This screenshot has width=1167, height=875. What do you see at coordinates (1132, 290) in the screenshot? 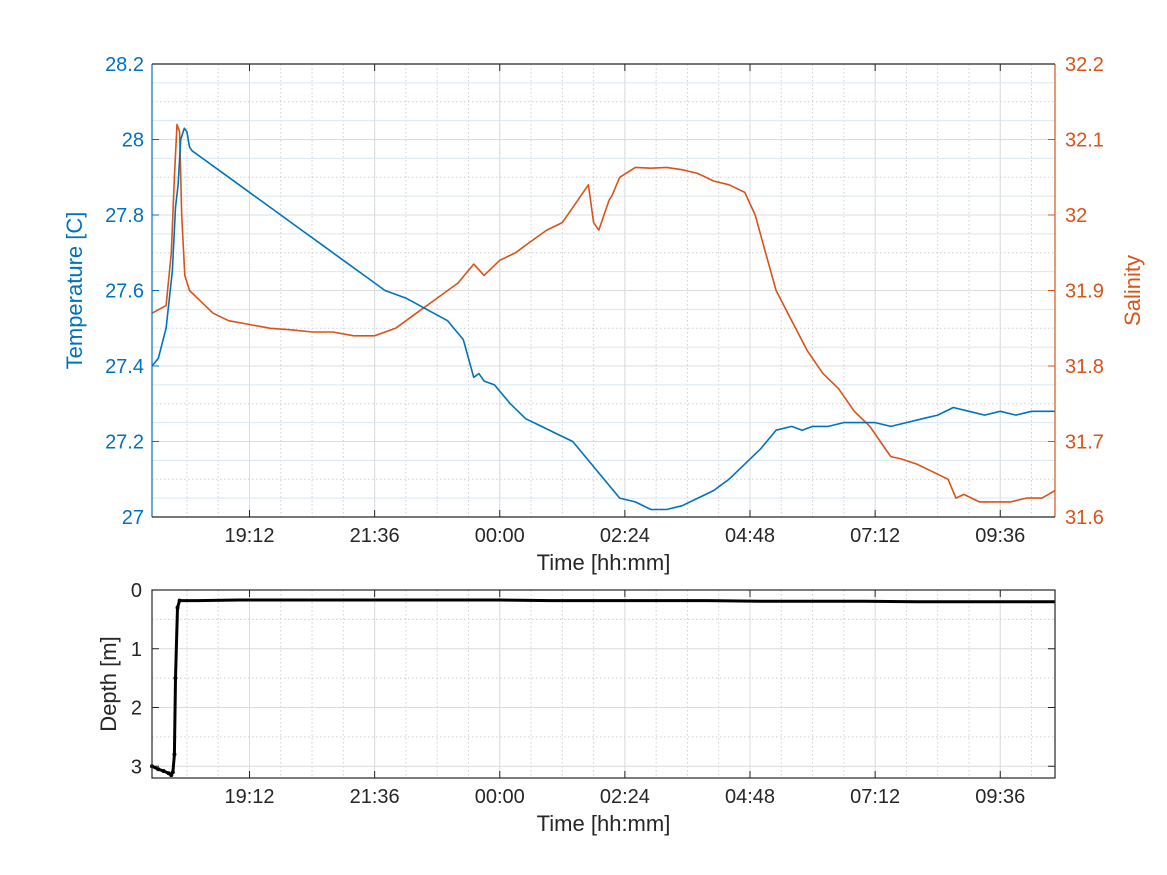
I see `y-right-axis-label: Salinity` at bounding box center [1132, 290].